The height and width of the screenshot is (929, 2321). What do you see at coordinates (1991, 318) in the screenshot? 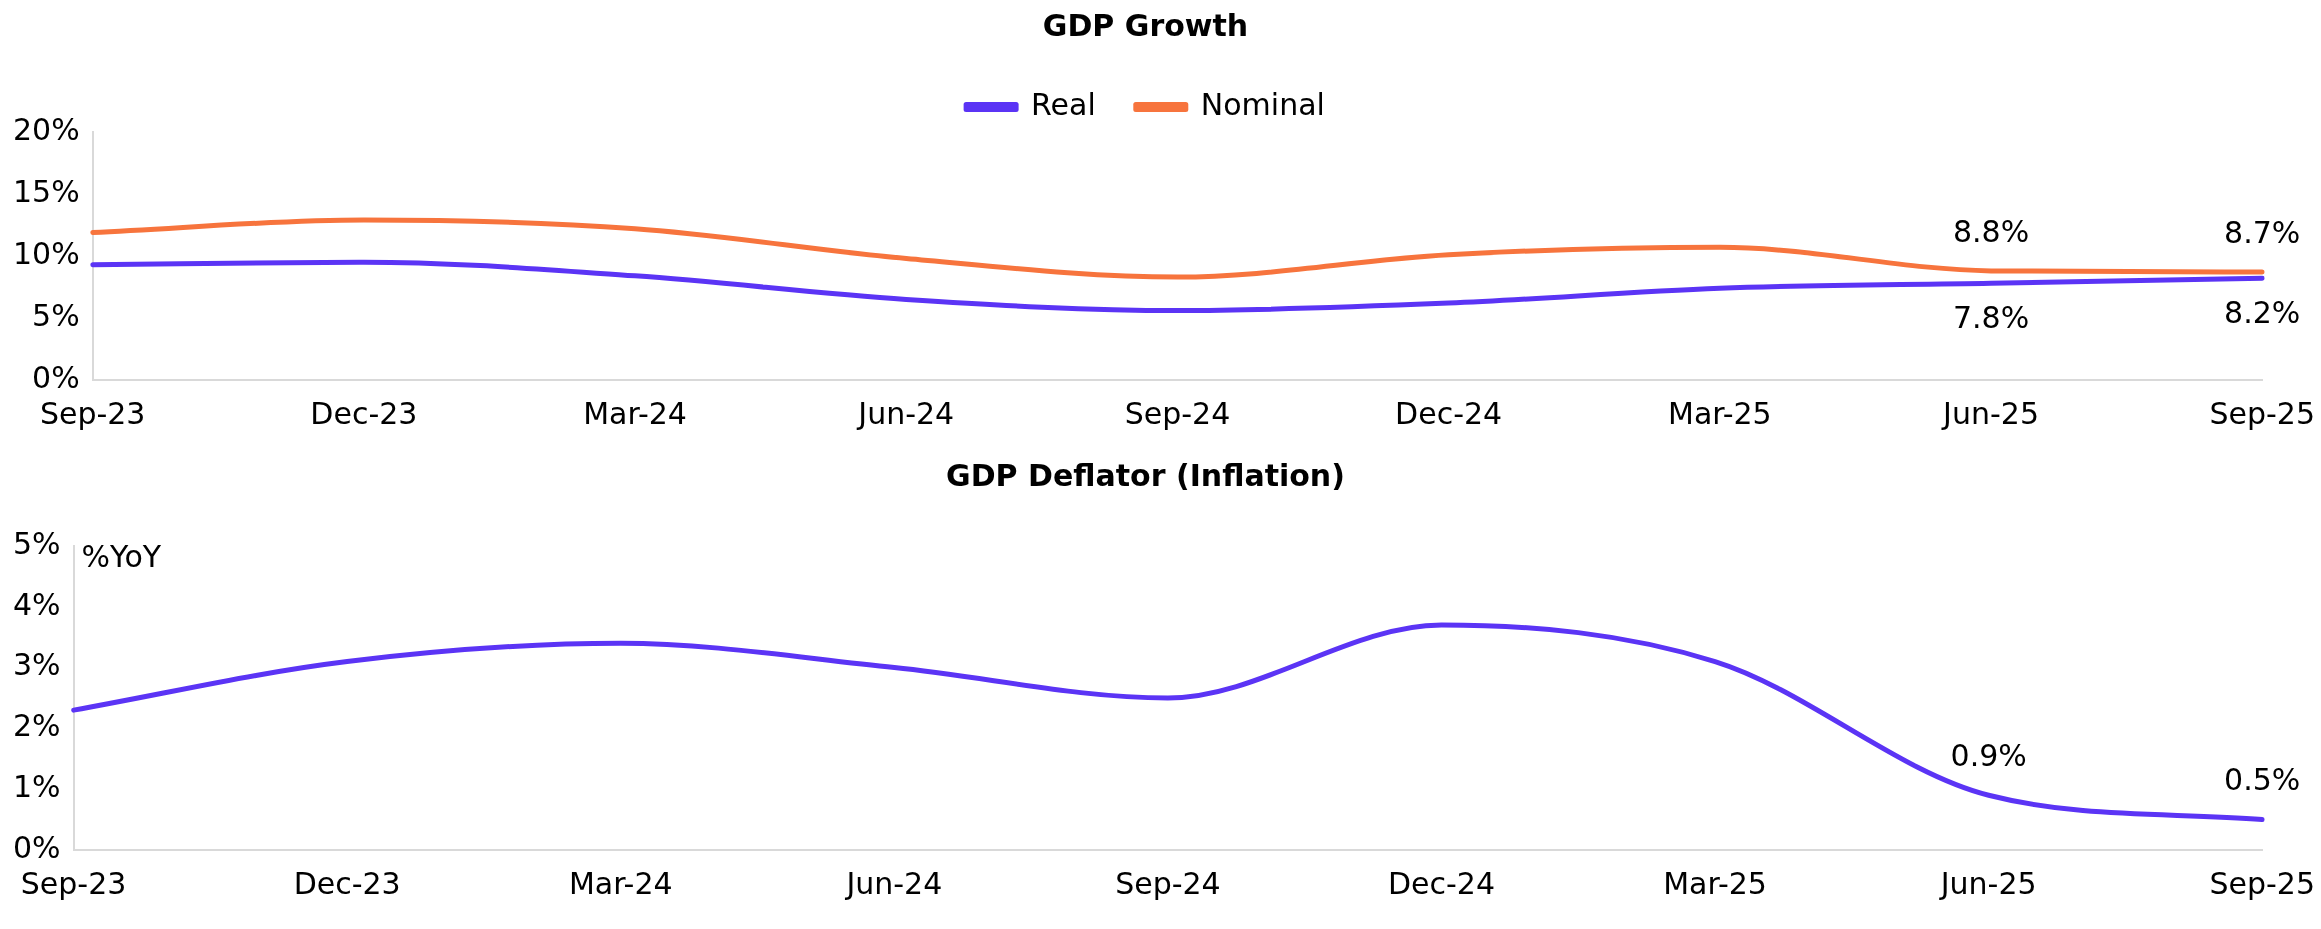
I see `data-label: 7.8%` at bounding box center [1991, 318].